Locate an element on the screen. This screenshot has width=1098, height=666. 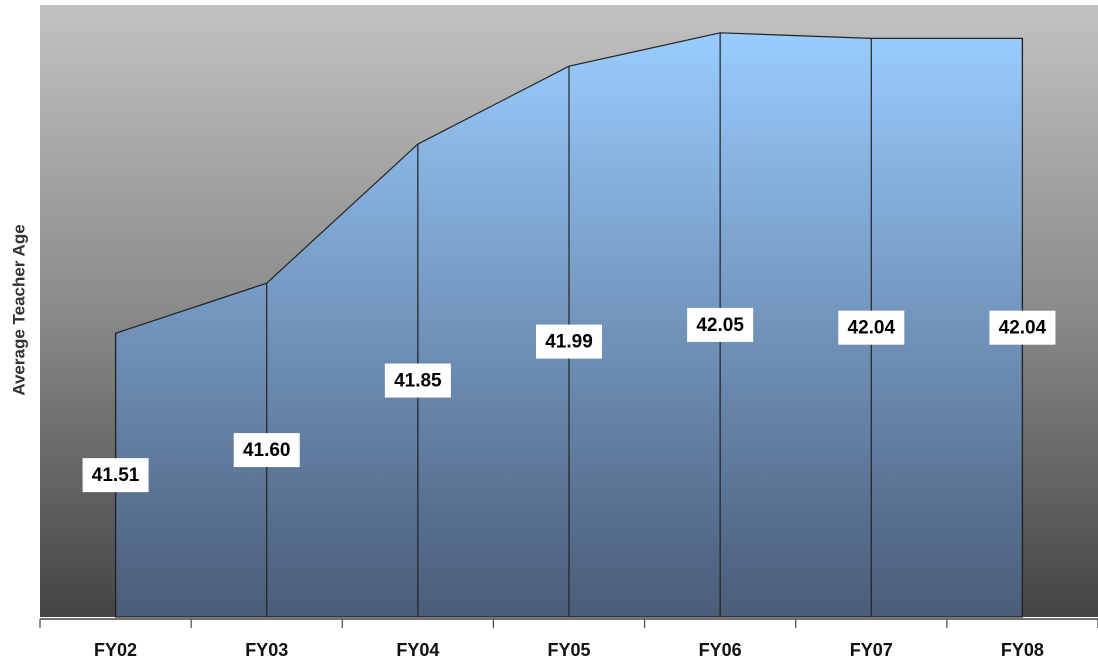
x-tick-label: FY03 is located at coordinates (266, 650).